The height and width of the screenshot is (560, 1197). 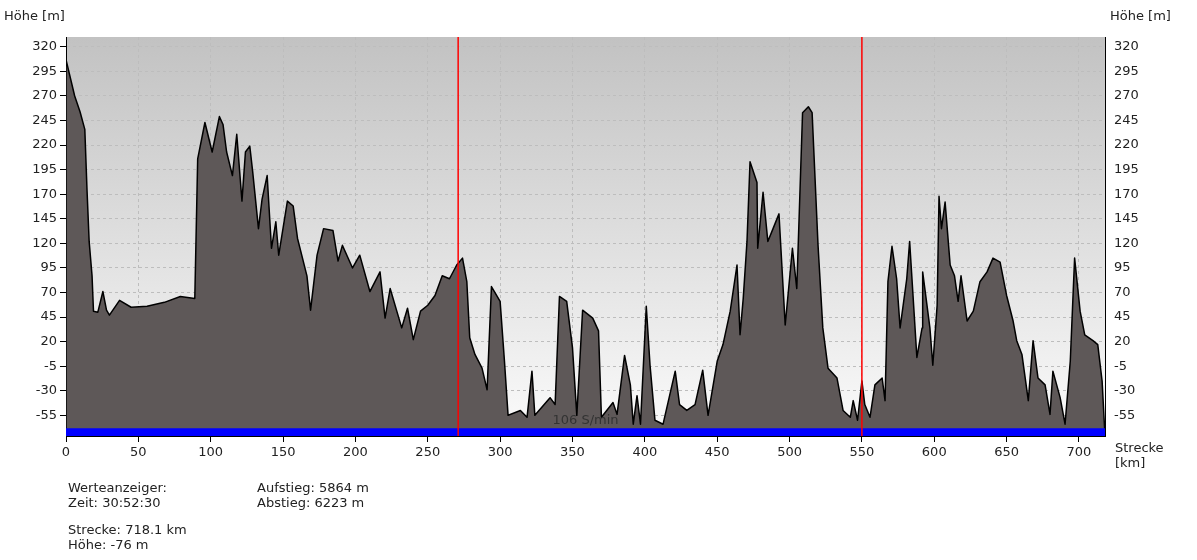 I want to click on y2-tick-label: 320, so click(x=1126, y=46).